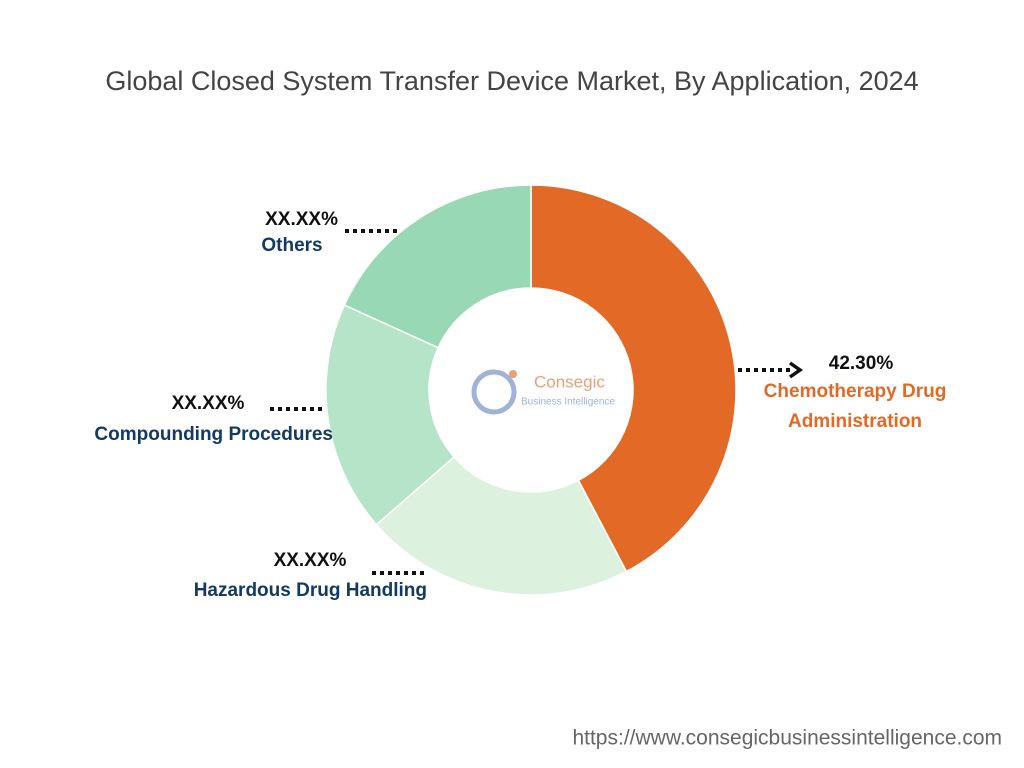  What do you see at coordinates (494, 392) in the screenshot?
I see `logo-icon` at bounding box center [494, 392].